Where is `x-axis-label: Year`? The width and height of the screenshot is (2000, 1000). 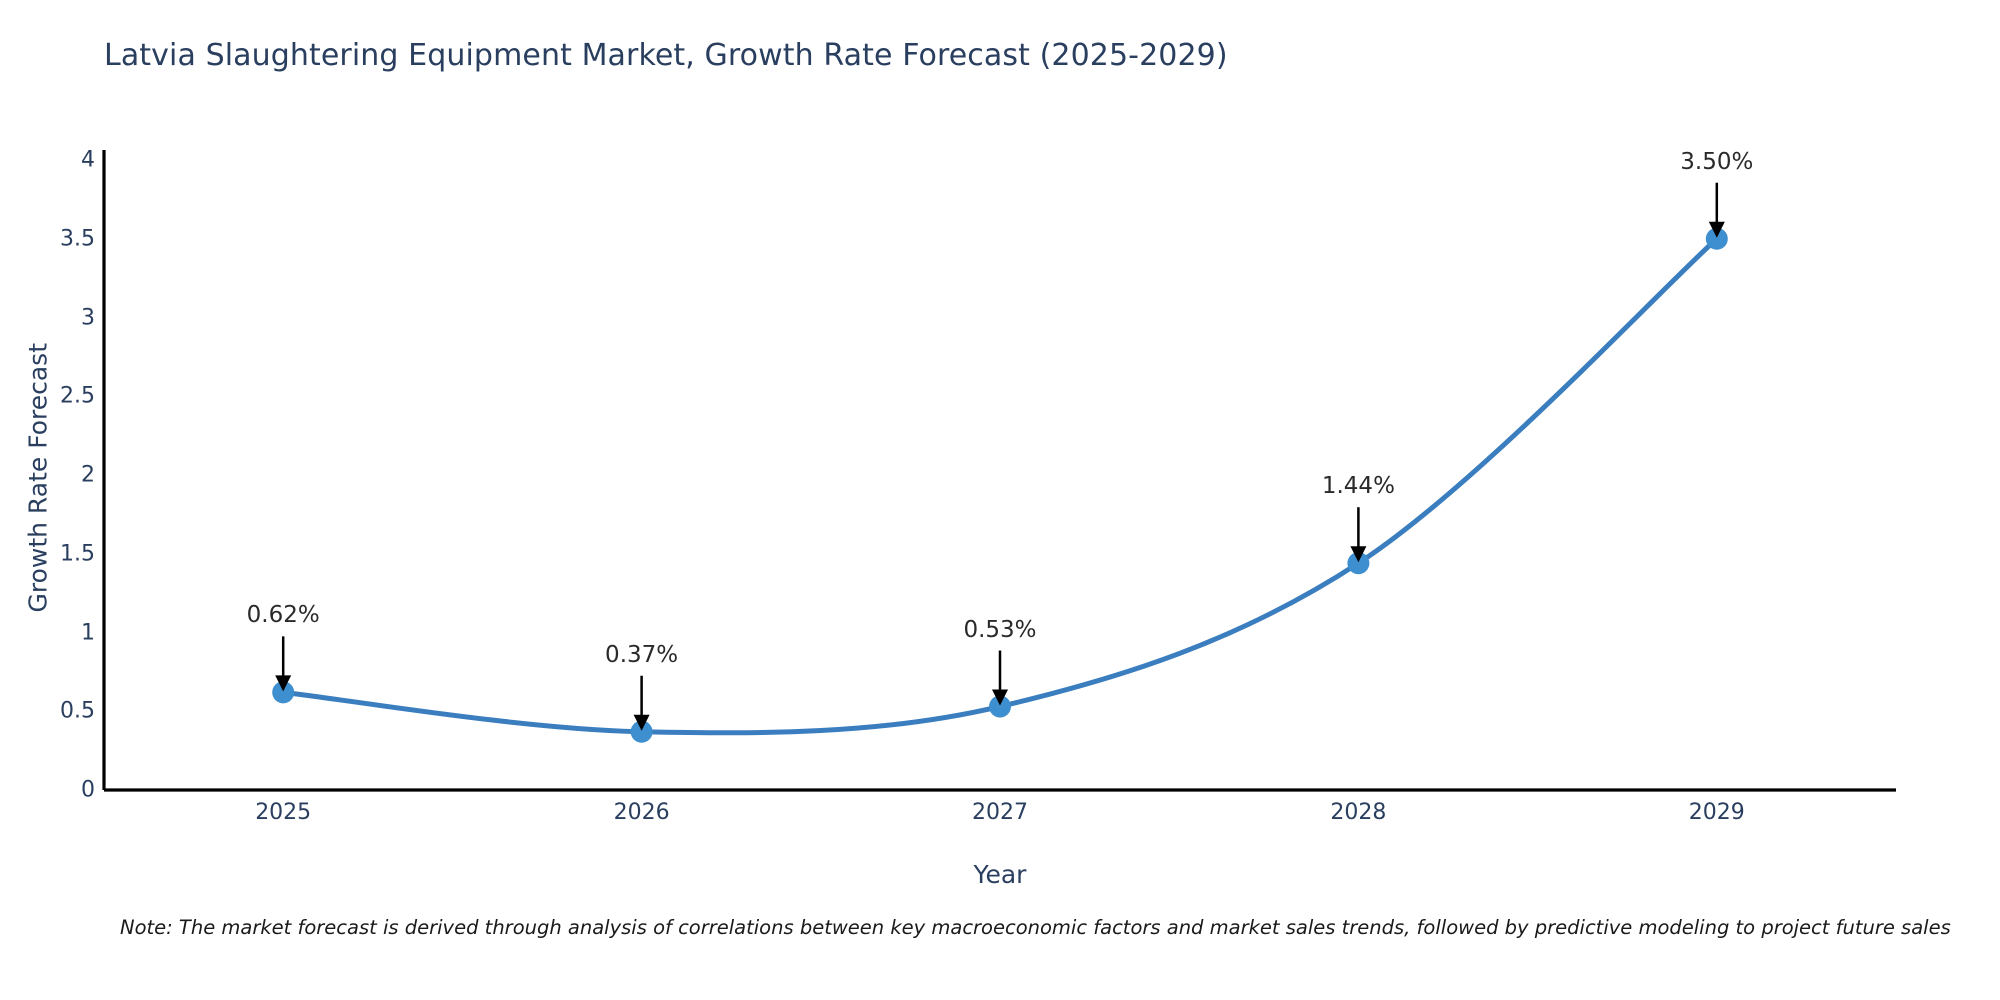 x-axis-label: Year is located at coordinates (1000, 874).